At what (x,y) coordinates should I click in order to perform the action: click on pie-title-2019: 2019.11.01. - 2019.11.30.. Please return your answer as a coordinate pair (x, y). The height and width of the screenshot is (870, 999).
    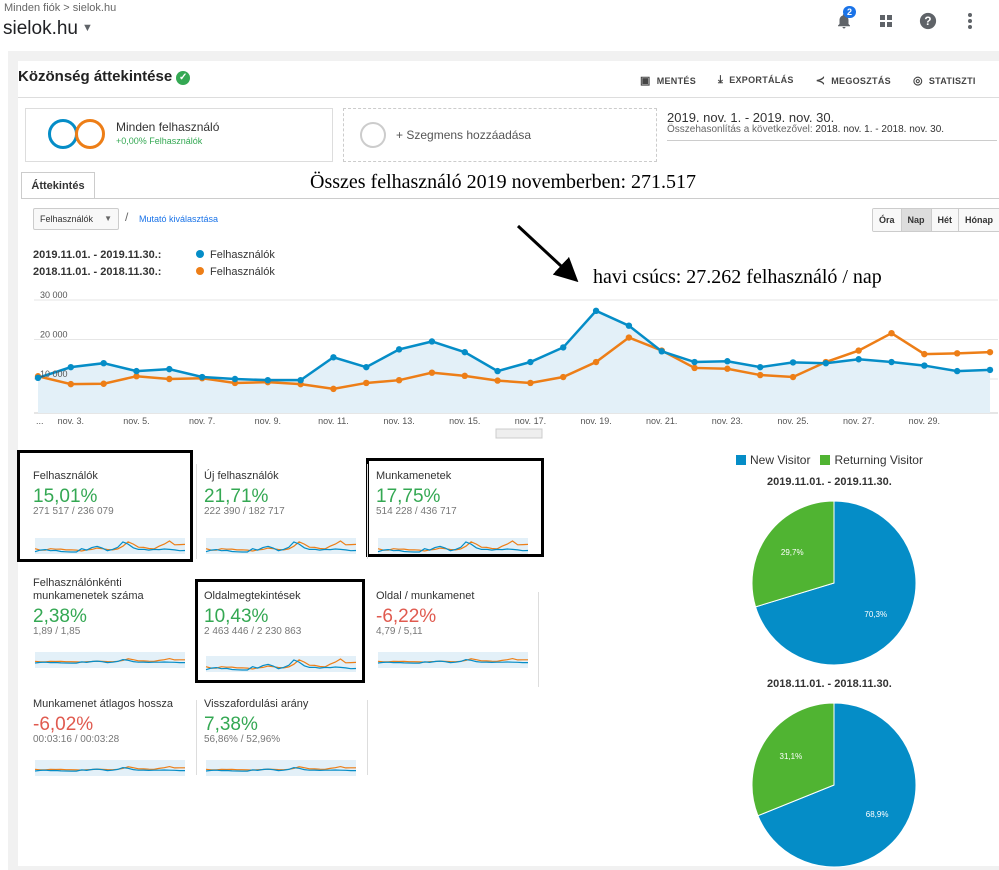
    Looking at the image, I should click on (829, 482).